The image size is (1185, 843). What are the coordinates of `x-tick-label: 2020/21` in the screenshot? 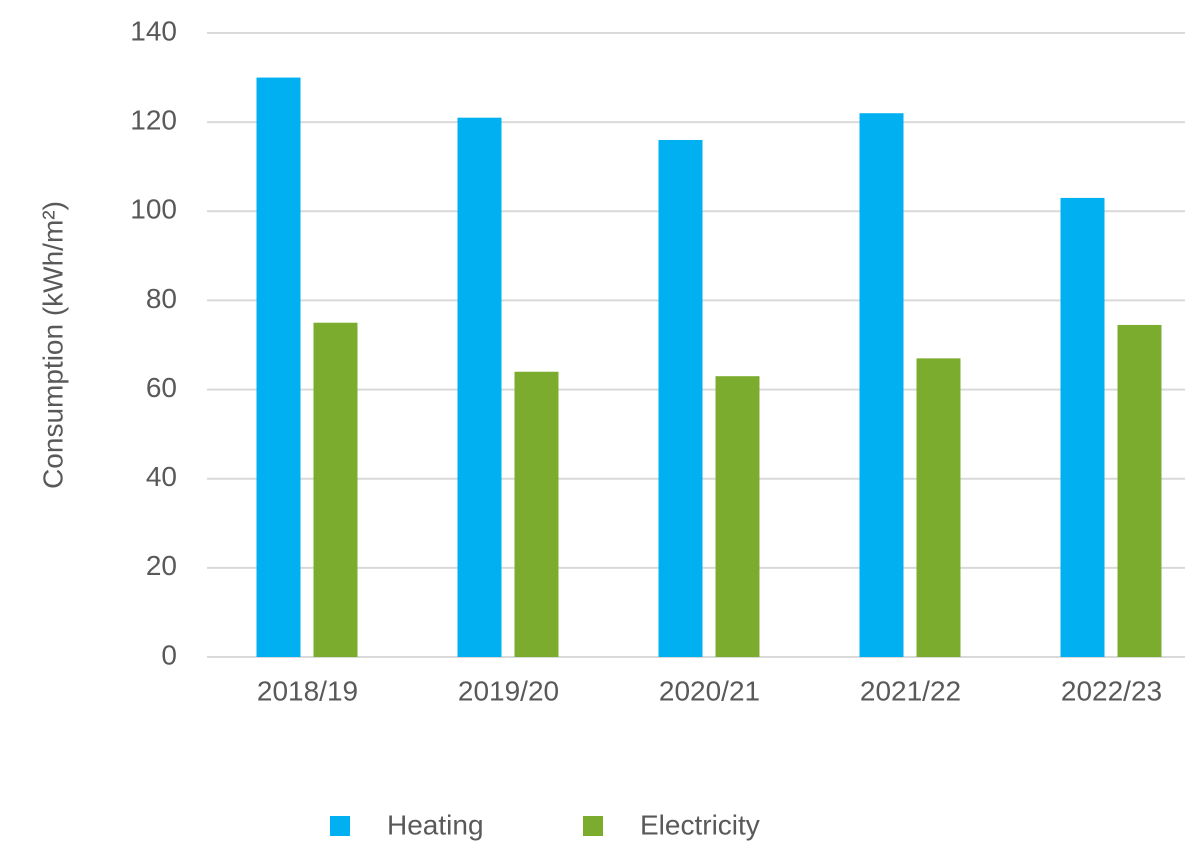 It's located at (709, 690).